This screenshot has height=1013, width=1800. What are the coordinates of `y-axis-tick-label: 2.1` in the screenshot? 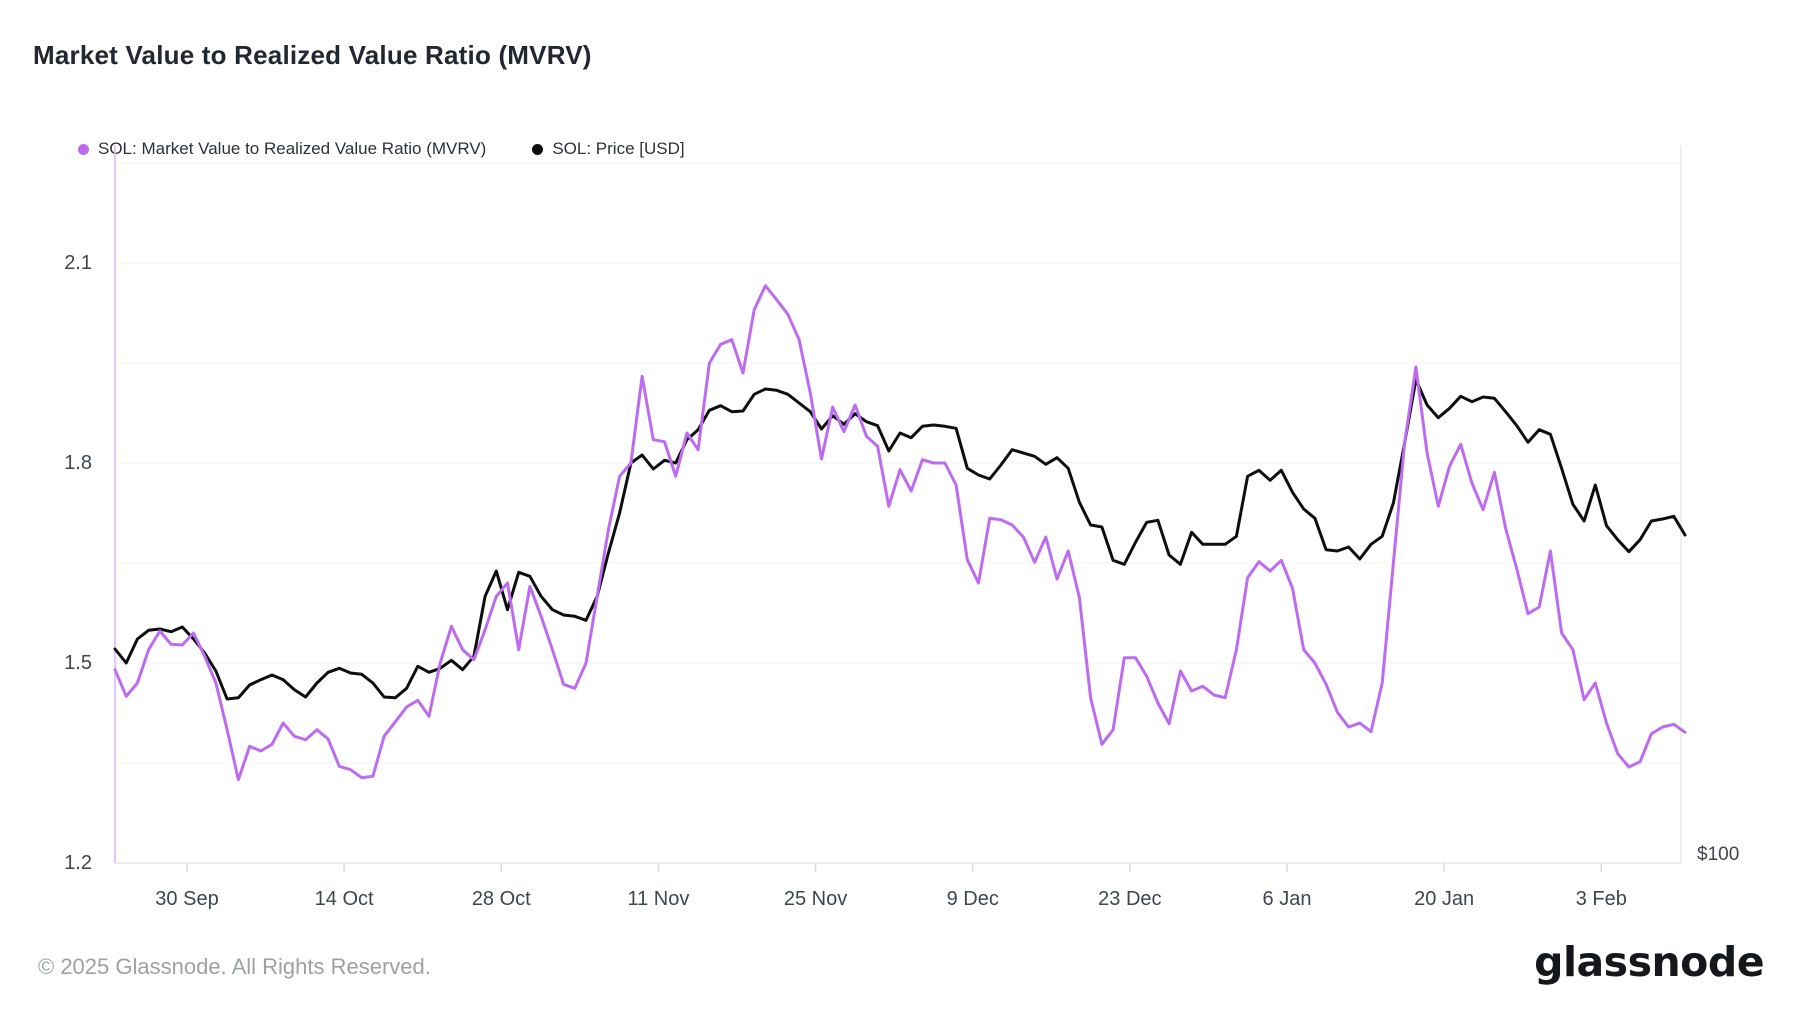 It's located at (78, 263).